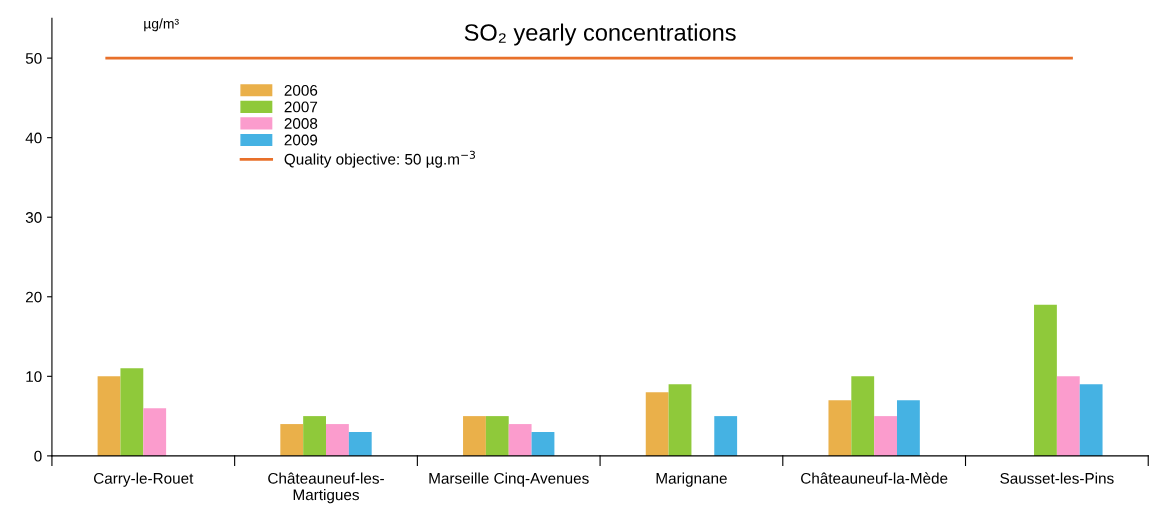 This screenshot has height=524, width=1154. Describe the element at coordinates (33, 58) in the screenshot. I see `y-tick-label: 50` at that location.